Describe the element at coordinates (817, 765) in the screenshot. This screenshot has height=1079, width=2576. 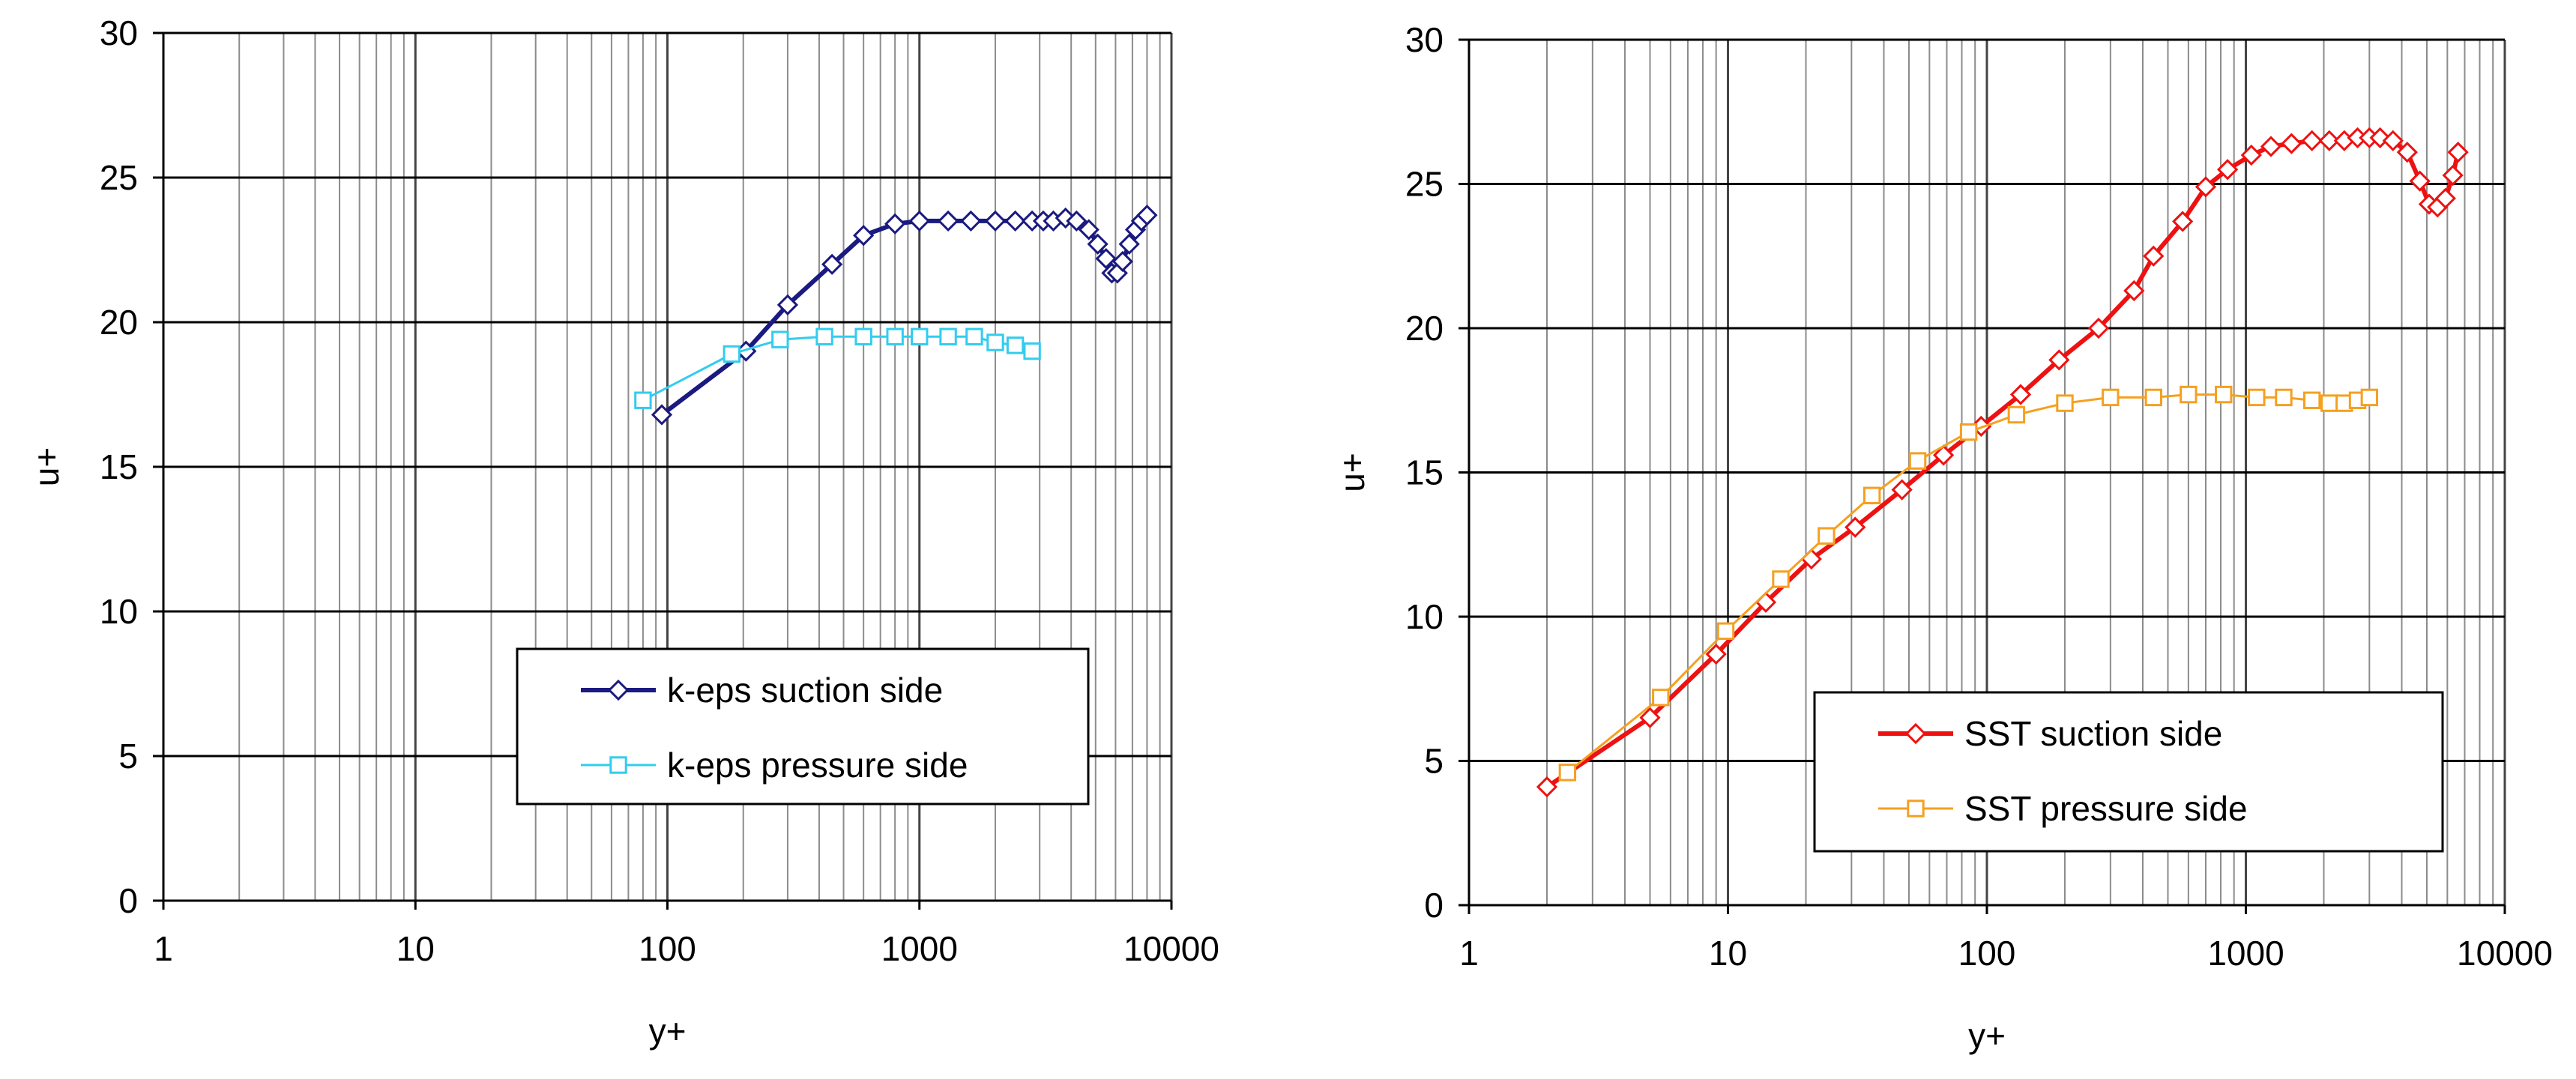
I see `legend-label: k-eps pressure side` at that location.